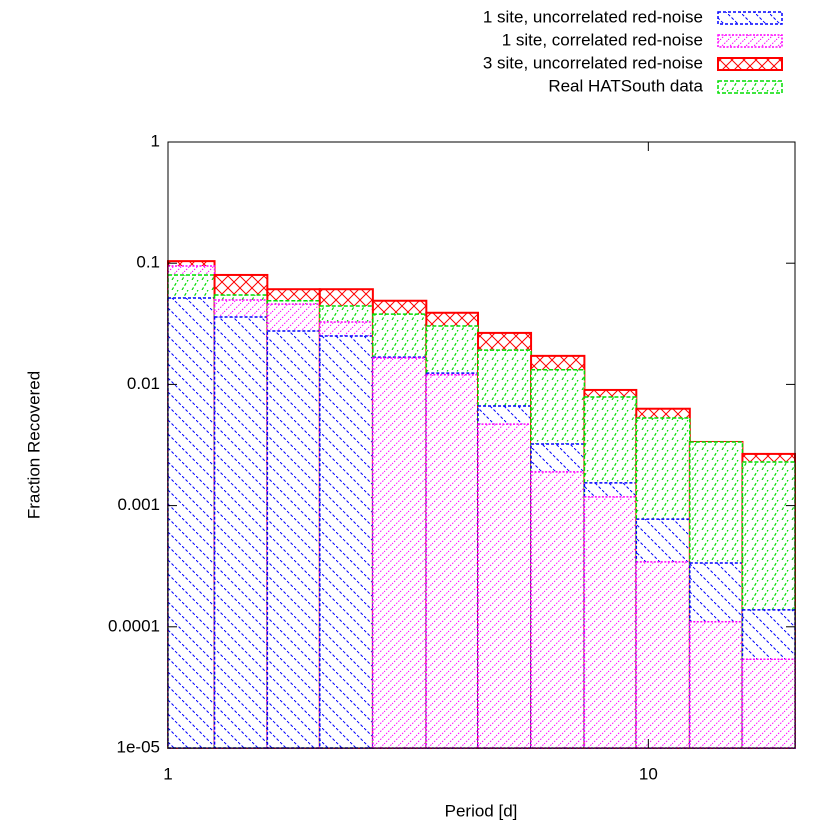  I want to click on x-axis-label: Period [d], so click(481, 810).